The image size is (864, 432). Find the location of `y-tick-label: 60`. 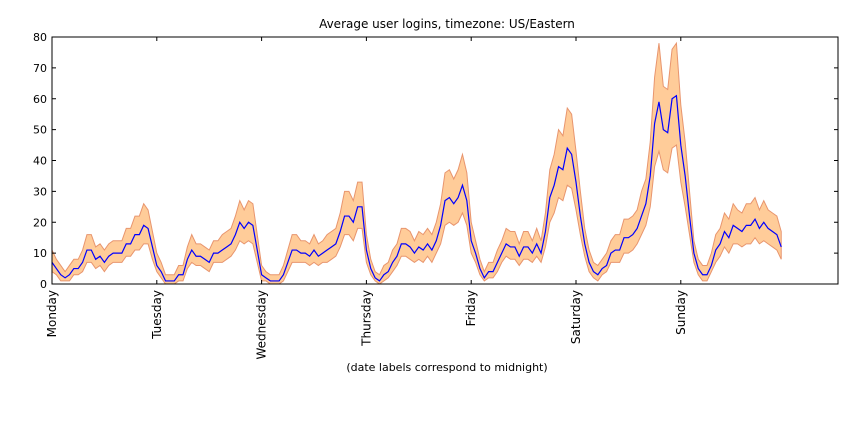

y-tick-label: 60 is located at coordinates (40, 99).